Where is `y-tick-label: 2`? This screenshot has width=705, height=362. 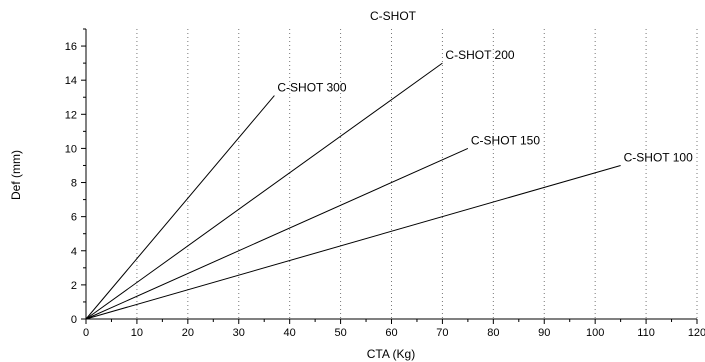 y-tick-label: 2 is located at coordinates (74, 286).